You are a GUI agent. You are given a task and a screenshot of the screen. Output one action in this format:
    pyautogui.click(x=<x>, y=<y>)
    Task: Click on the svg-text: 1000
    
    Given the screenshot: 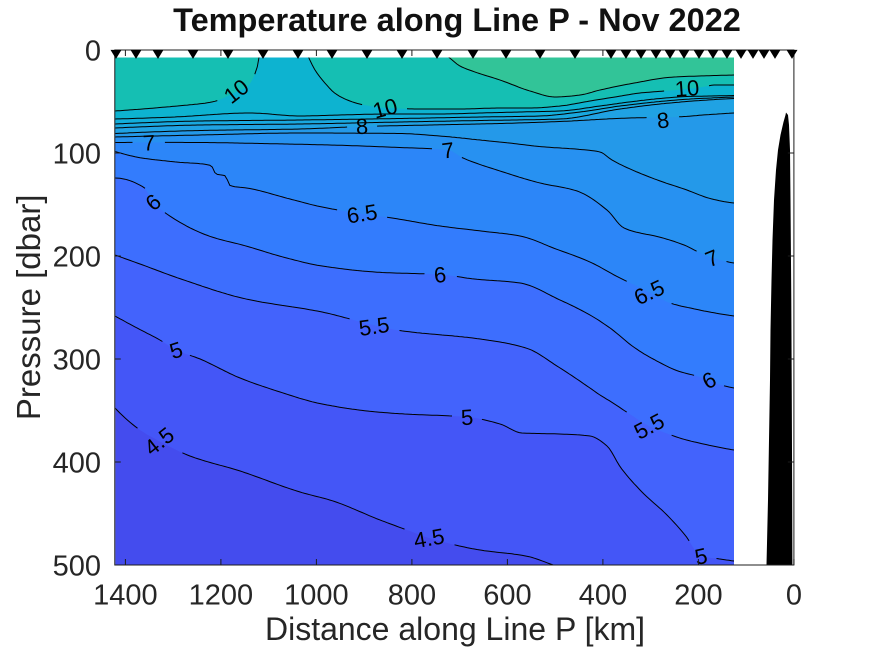 What is the action you would take?
    pyautogui.click(x=316, y=596)
    